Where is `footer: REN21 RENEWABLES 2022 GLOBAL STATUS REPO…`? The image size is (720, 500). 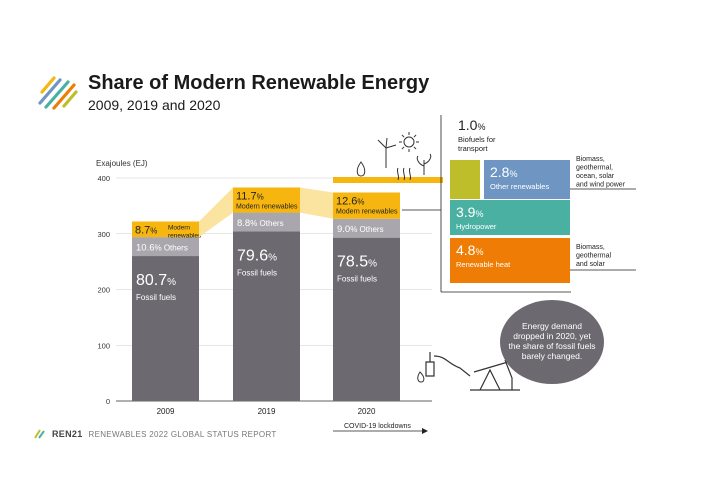
footer: REN21 RENEWABLES 2022 GLOBAL STATUS REPO… is located at coordinates (155, 434).